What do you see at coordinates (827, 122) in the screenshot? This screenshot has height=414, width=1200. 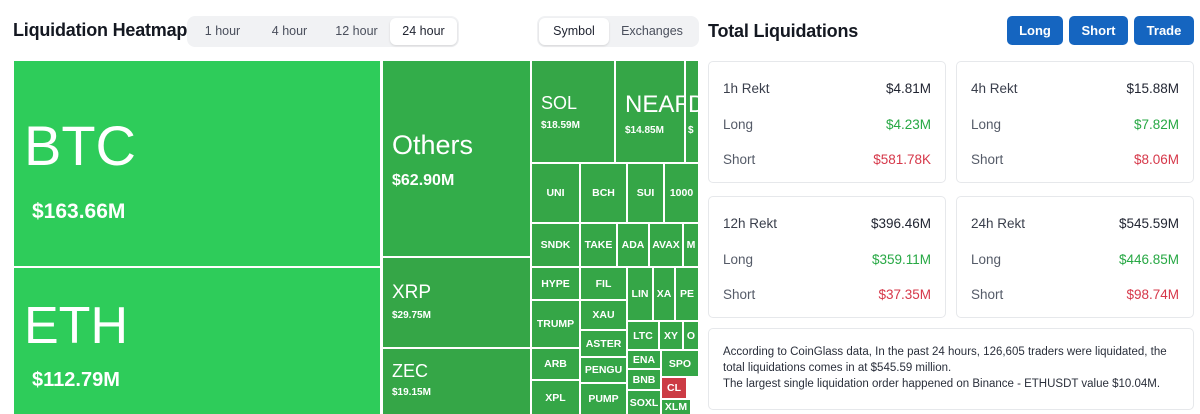 I see `rekt-card-1h: 1h Rekt $4.81M Long $4.23M Short $581.78K` at bounding box center [827, 122].